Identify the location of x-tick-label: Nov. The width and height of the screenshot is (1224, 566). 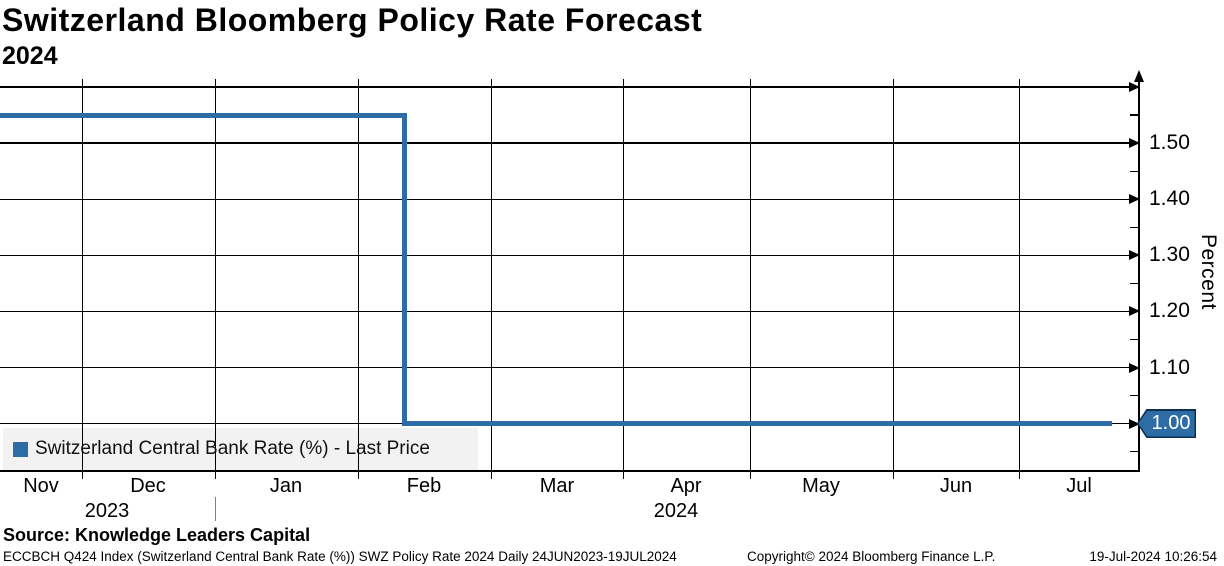
(41, 486).